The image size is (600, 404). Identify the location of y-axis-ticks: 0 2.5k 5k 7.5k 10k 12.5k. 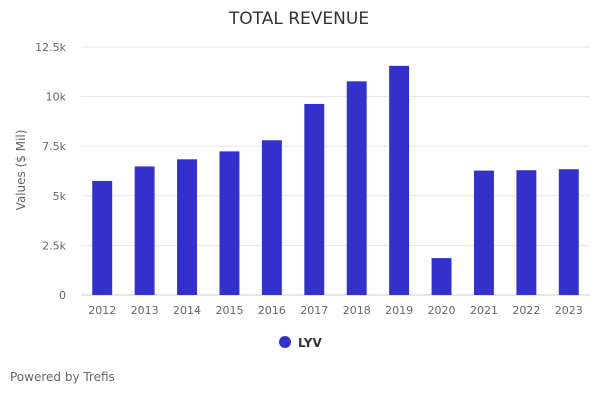
(50, 171).